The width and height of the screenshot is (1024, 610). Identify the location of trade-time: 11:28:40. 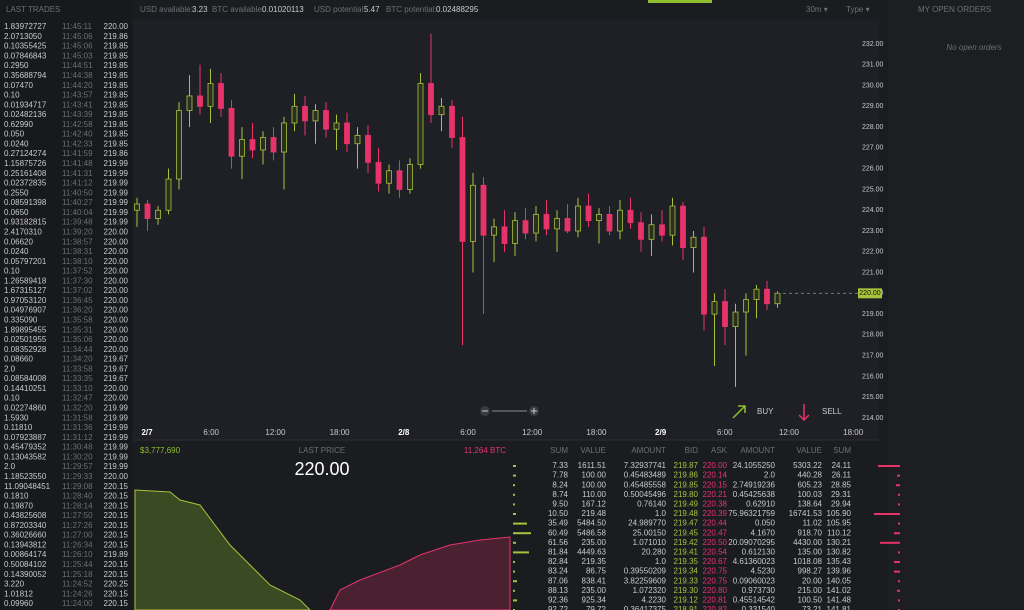
(77, 496).